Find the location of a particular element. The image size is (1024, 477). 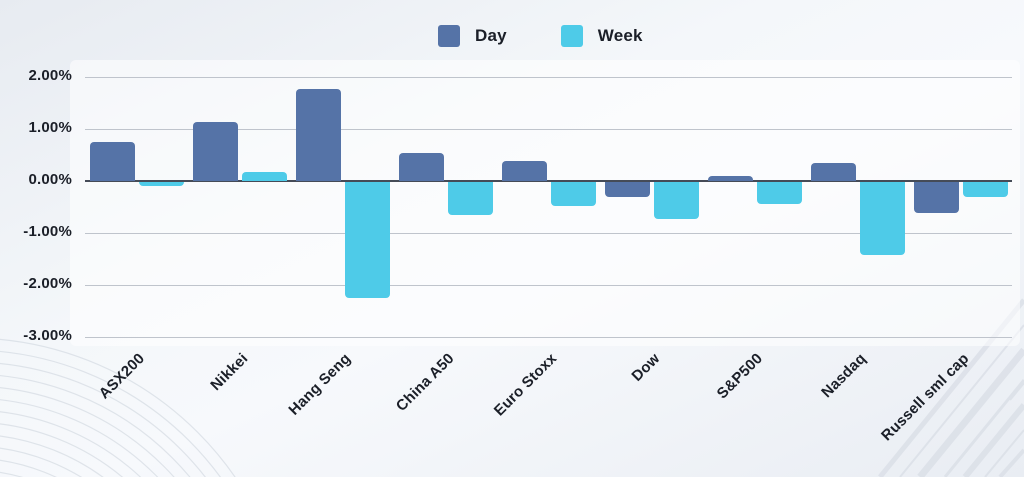

x-axis-tick-label: Euro Stoxx is located at coordinates (526, 385).